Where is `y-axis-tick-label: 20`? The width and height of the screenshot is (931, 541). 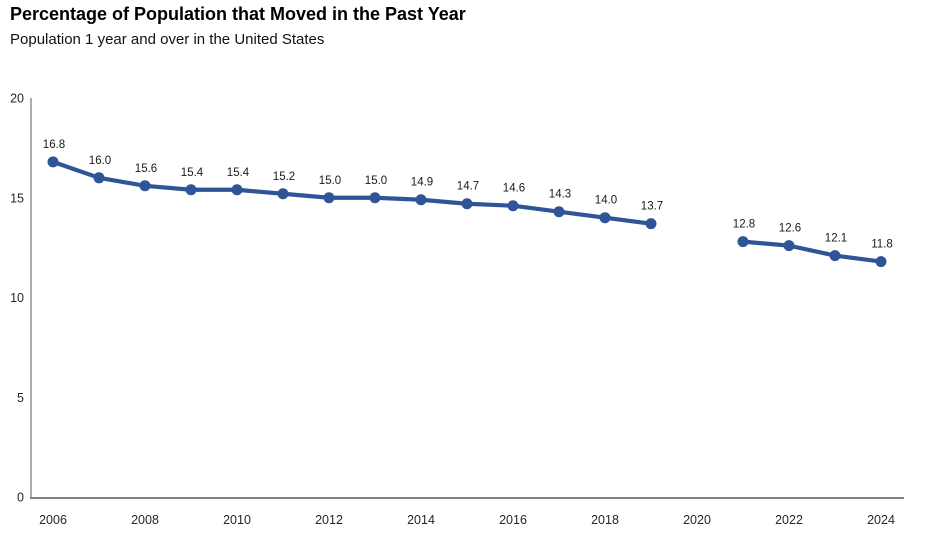
y-axis-tick-label: 20 is located at coordinates (17, 99).